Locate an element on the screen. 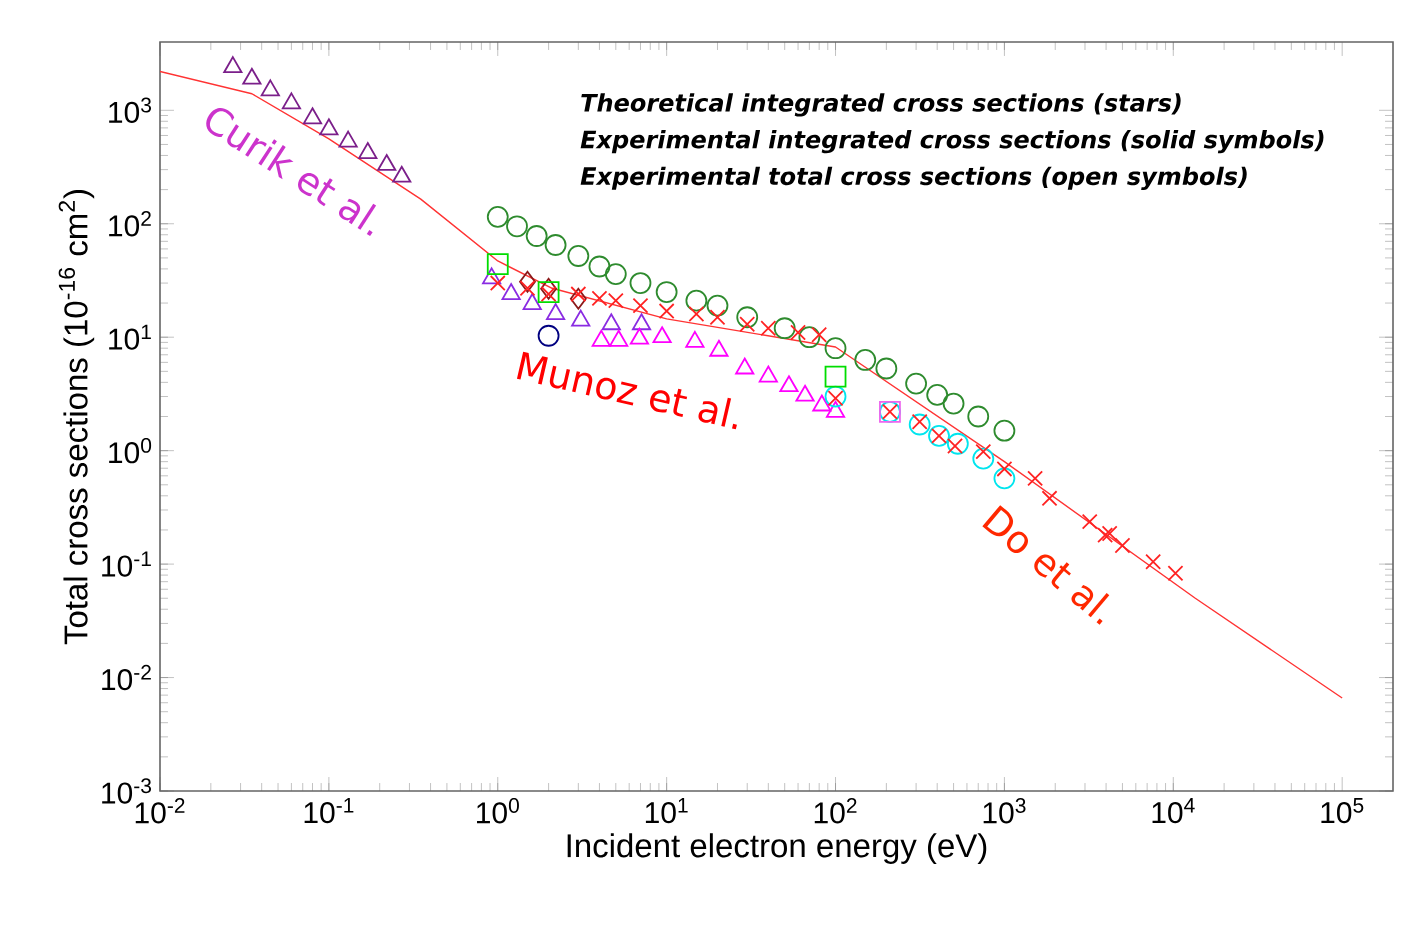 The image size is (1424, 928). x-tick-label: 10$^{-1}$ is located at coordinates (329, 811).